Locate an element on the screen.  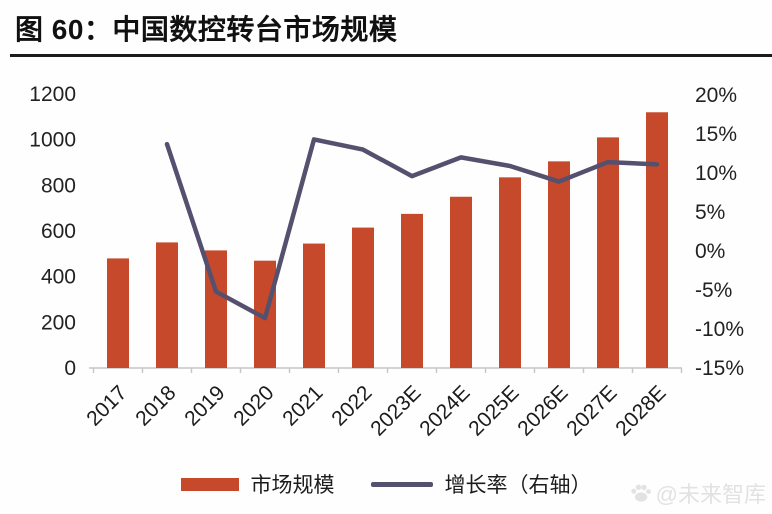
legend-line-label: 增长率（右轴） is located at coordinates (518, 485).